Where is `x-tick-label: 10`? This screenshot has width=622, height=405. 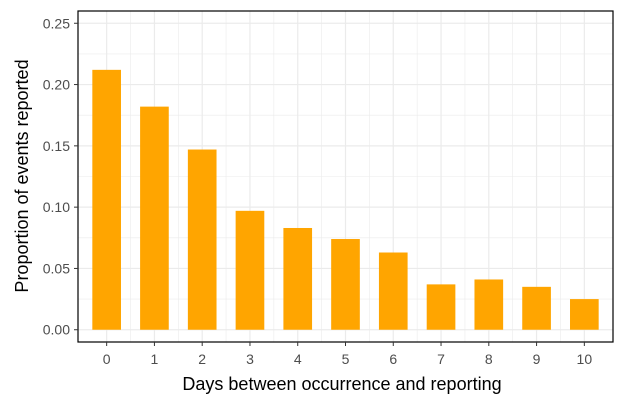
x-tick-label: 10 is located at coordinates (585, 359).